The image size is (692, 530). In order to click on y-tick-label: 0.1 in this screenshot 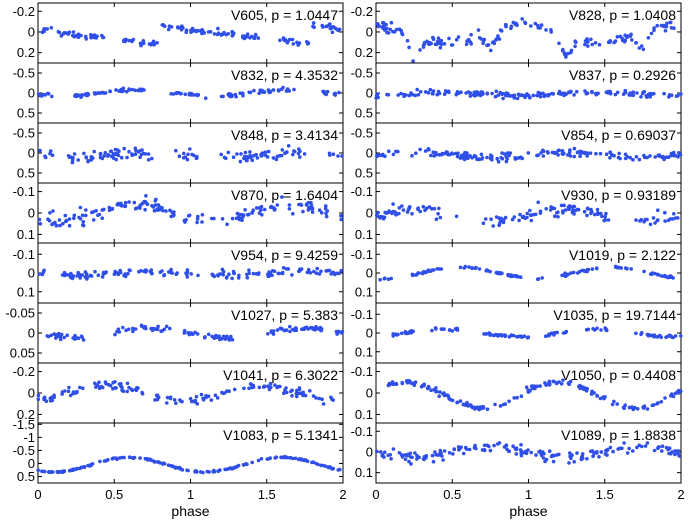, I will do `click(364, 291)`.